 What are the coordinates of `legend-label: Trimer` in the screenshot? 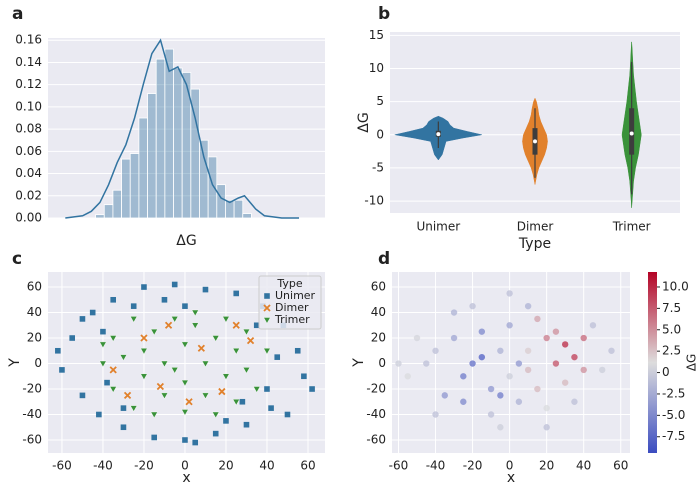 It's located at (292, 319).